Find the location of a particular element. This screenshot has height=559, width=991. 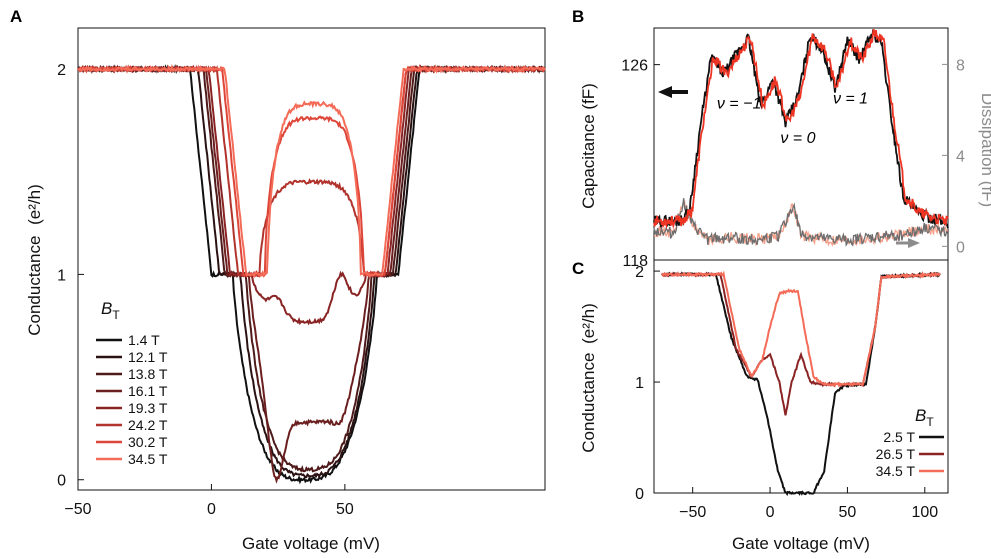

panel-b-annotations: ν = −1 ν = 0 ν = 1 is located at coordinates (792, 119).